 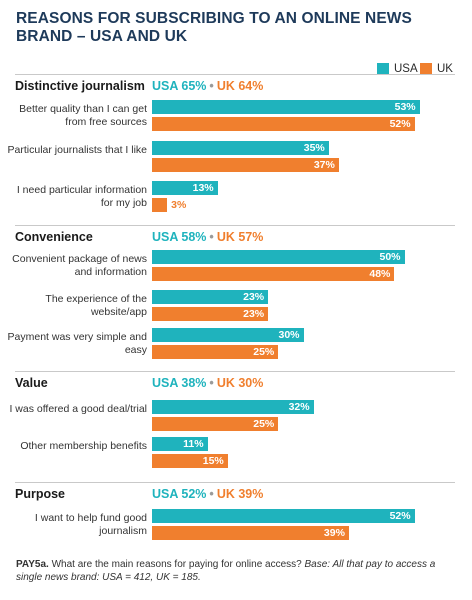 I want to click on section-totals: USA 38% • UK 30%, so click(x=207, y=383).